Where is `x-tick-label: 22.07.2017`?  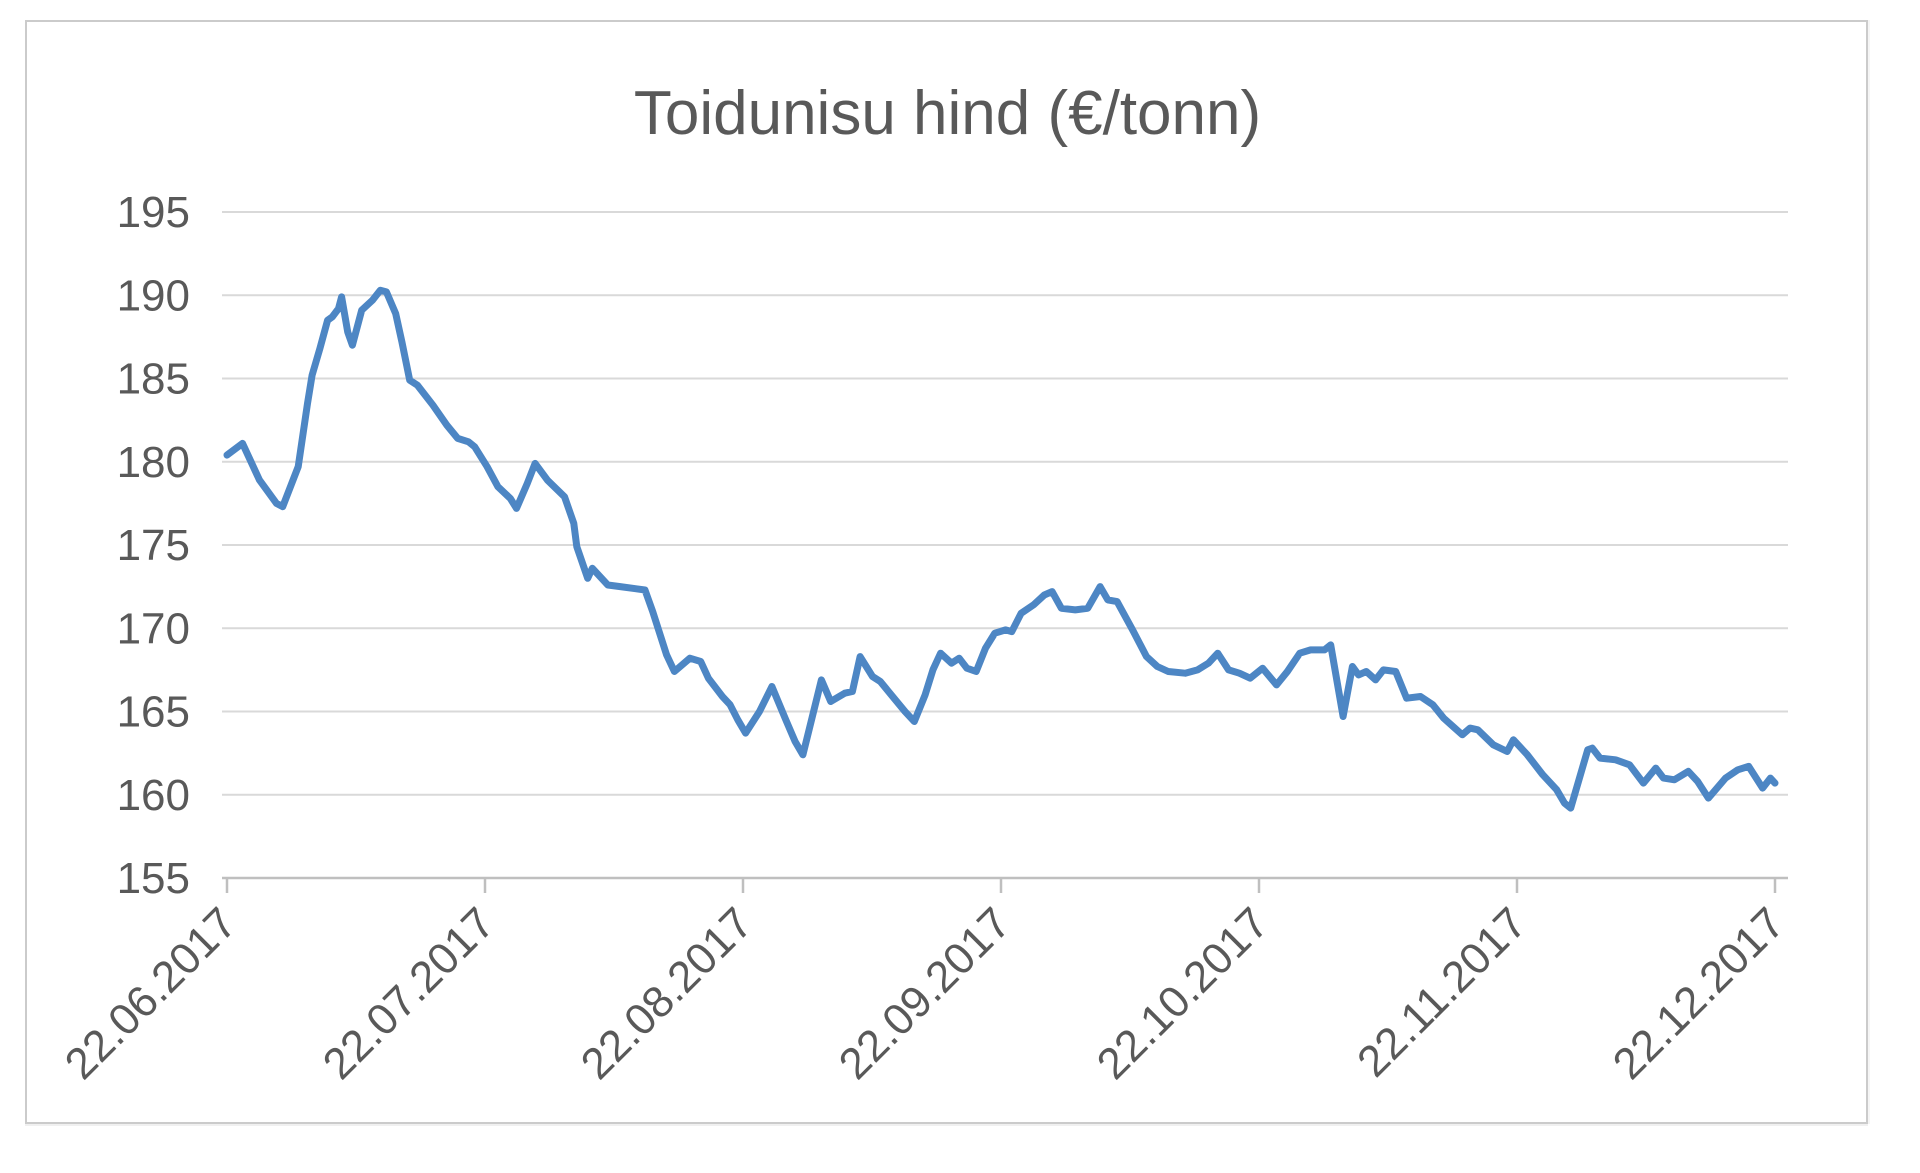 x-tick-label: 22.07.2017 is located at coordinates (409, 993).